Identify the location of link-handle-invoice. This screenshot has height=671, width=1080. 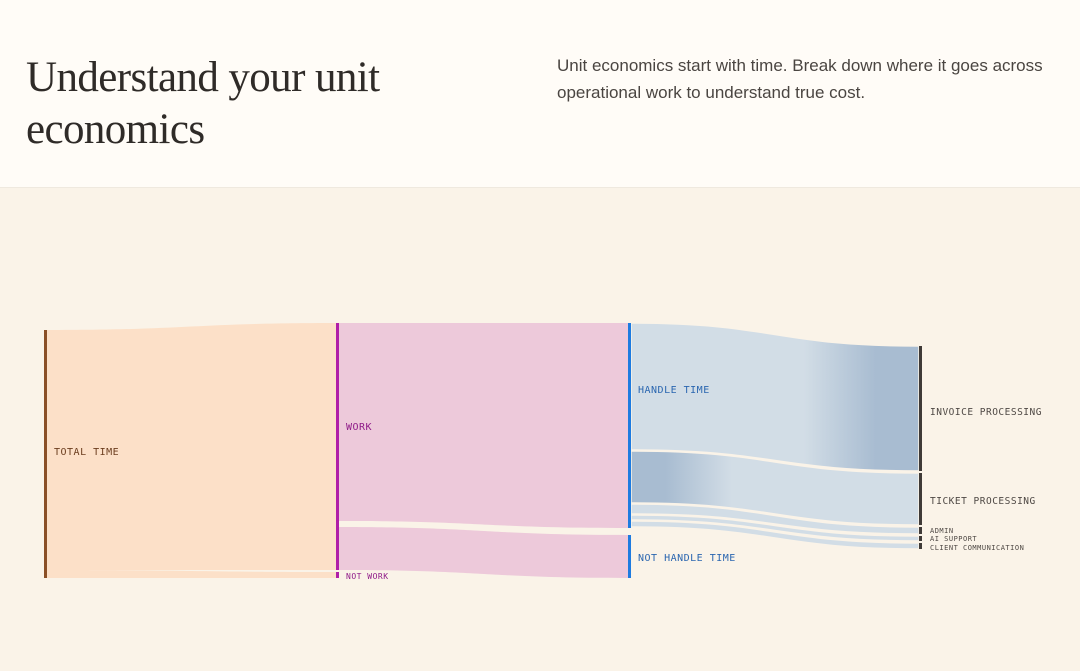
(775, 397).